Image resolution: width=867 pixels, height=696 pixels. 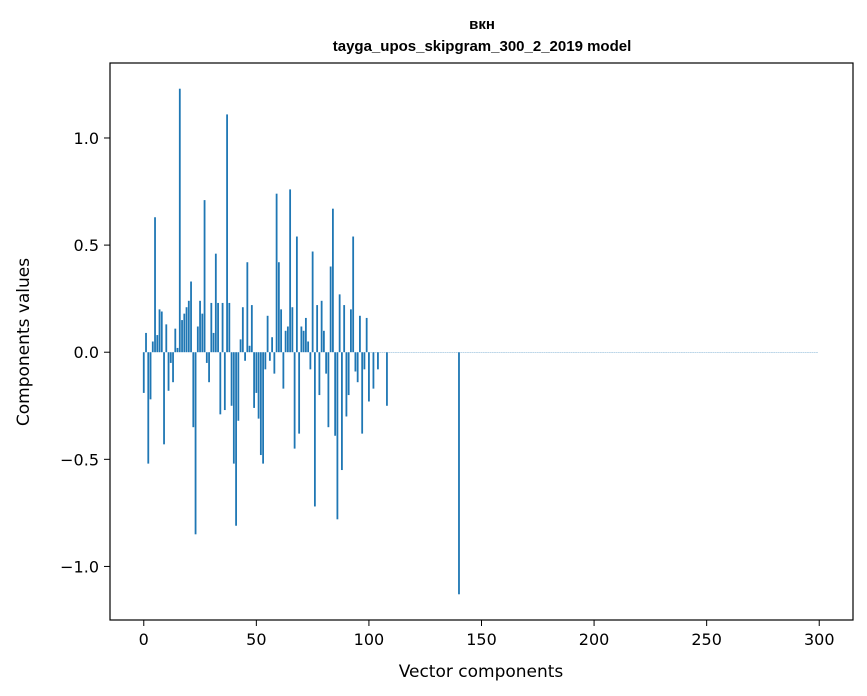 What do you see at coordinates (481, 672) in the screenshot?
I see `x-axis-label: Vector components` at bounding box center [481, 672].